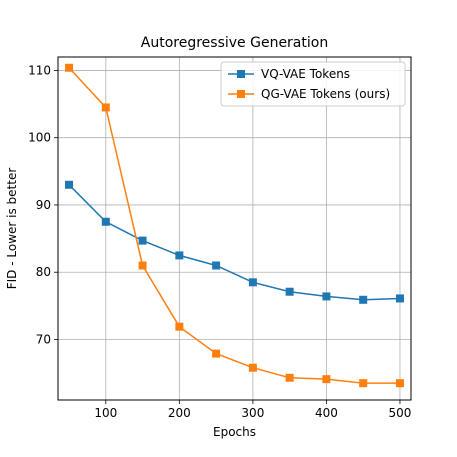 Image resolution: width=457 pixels, height=457 pixels. I want to click on legend: VQ-VAE Tokens QG-VAE Tokens (ours), so click(313, 84).